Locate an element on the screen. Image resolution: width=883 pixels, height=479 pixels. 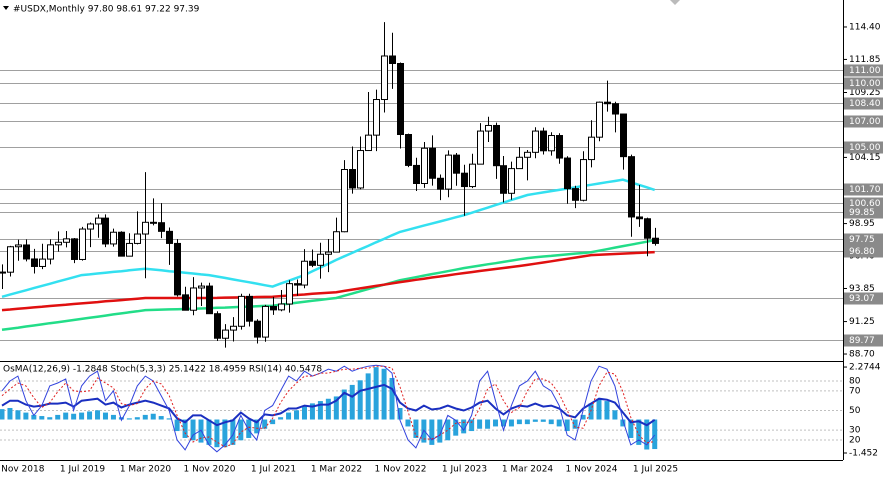
x-tick-label: 1 Mar 2020 is located at coordinates (146, 470).